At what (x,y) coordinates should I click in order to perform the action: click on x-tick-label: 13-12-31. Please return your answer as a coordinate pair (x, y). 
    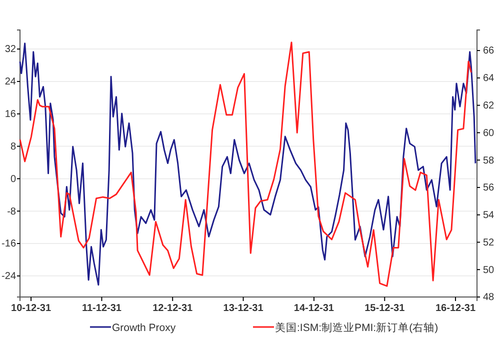
    Looking at the image, I should click on (243, 308).